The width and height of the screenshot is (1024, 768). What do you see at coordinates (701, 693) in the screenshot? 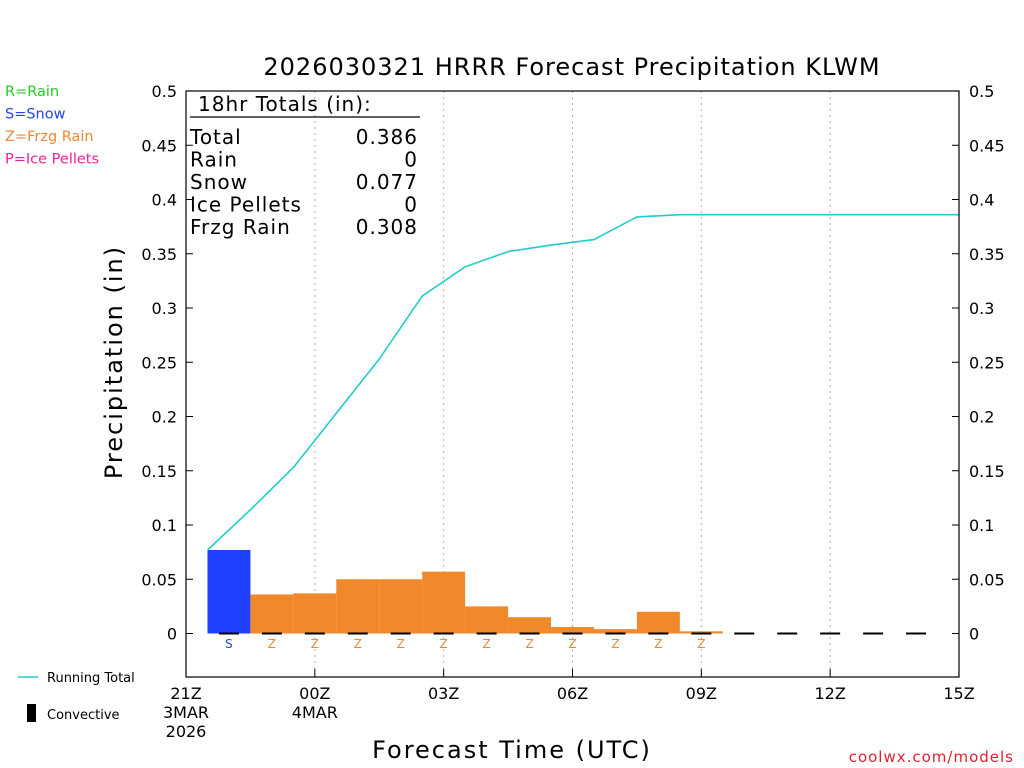
I see `x-tick-label: 09Z` at bounding box center [701, 693].